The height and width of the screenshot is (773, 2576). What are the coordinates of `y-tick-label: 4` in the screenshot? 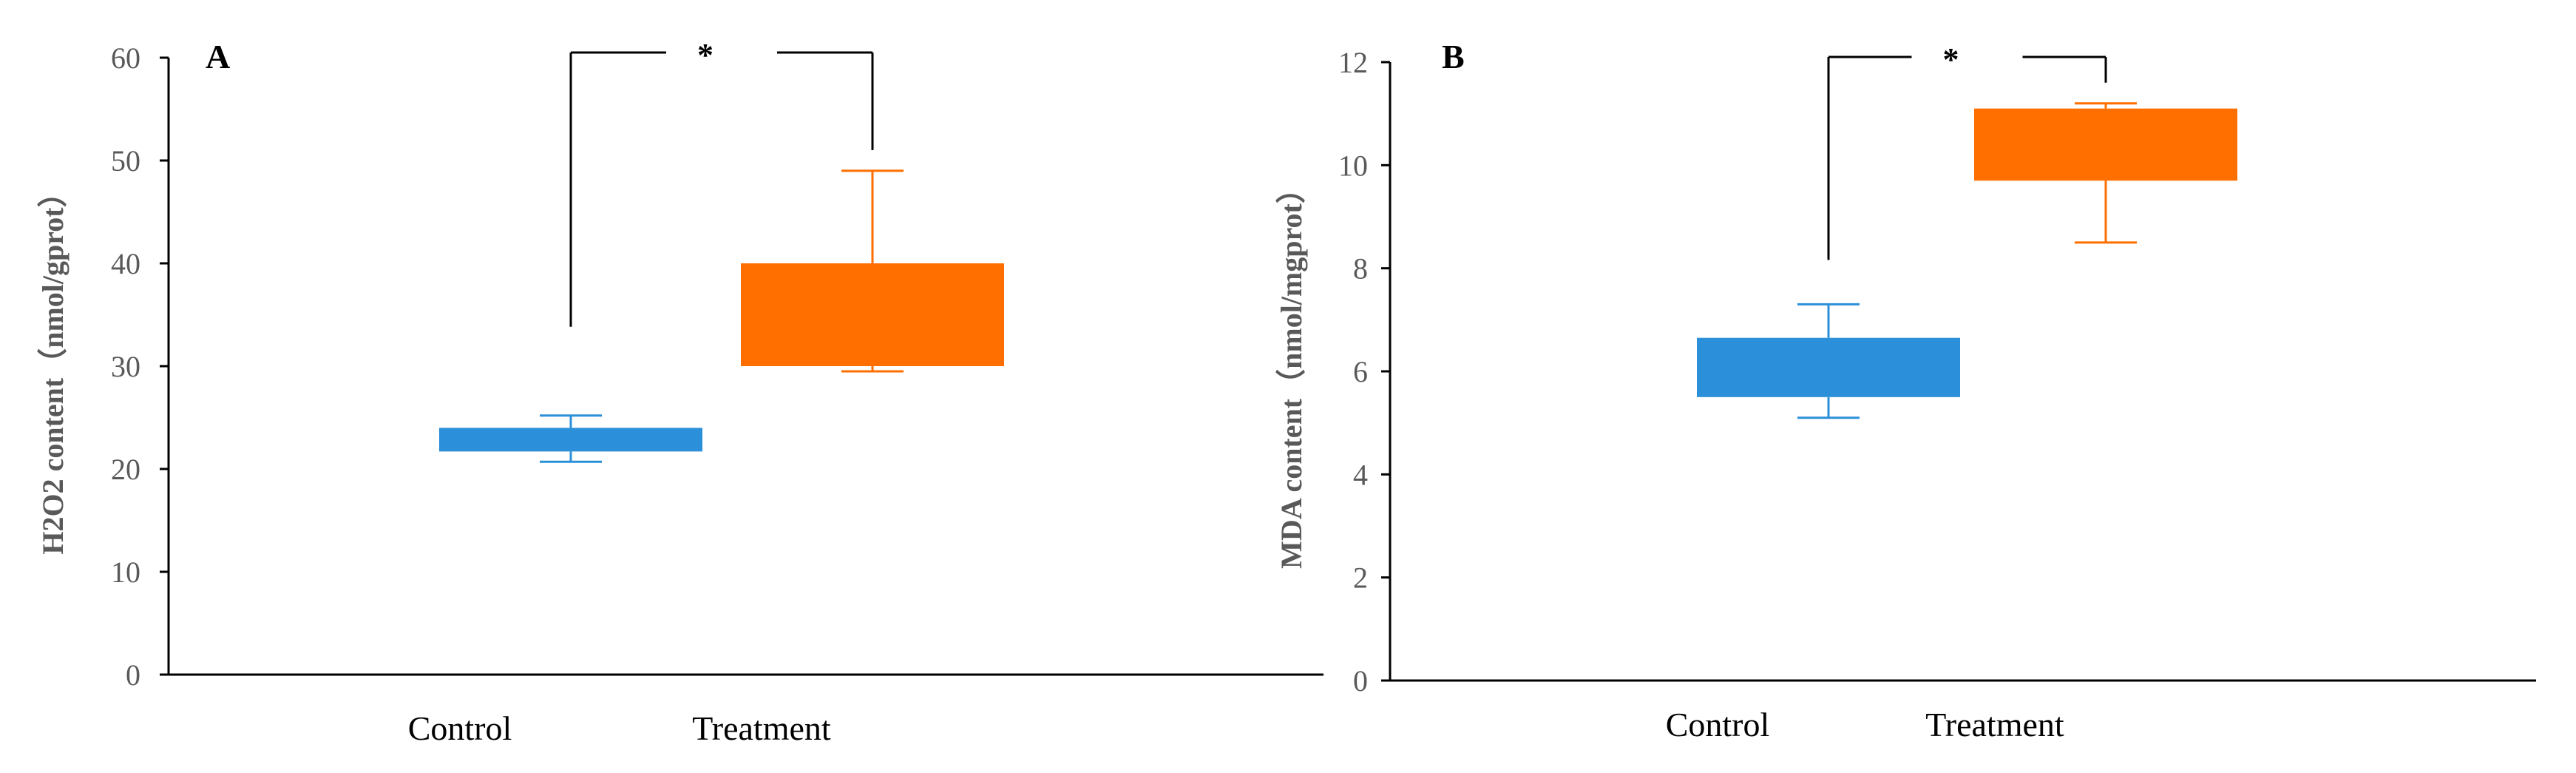 It's located at (1360, 474).